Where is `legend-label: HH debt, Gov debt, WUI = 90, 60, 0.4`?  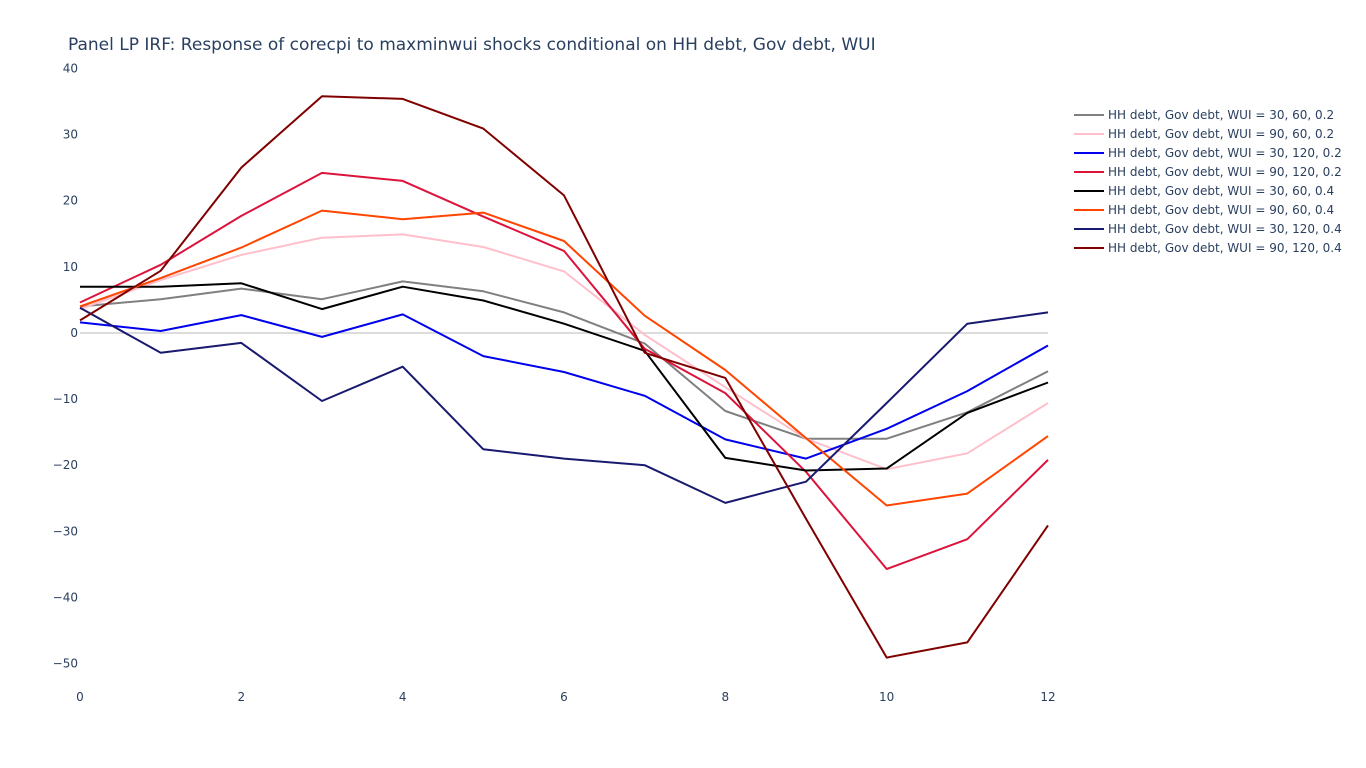 legend-label: HH debt, Gov debt, WUI = 90, 60, 0.4 is located at coordinates (1221, 210).